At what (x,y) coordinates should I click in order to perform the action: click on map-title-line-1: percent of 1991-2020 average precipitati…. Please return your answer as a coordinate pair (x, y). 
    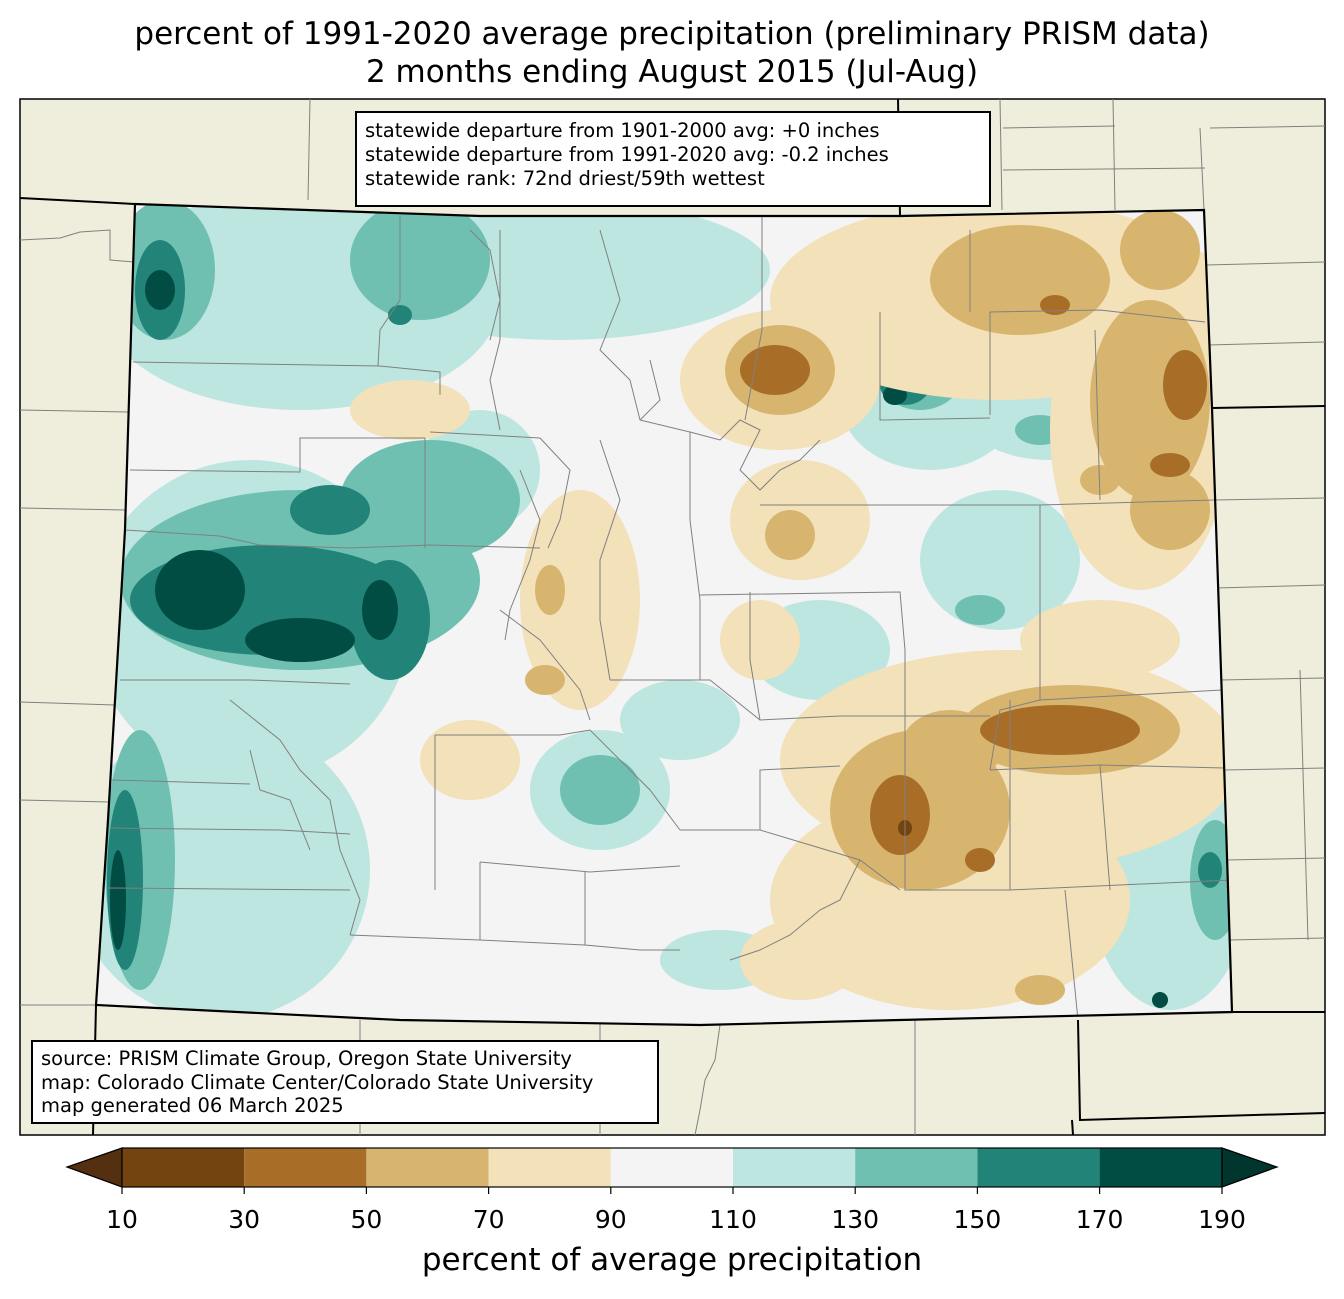
    Looking at the image, I should click on (672, 34).